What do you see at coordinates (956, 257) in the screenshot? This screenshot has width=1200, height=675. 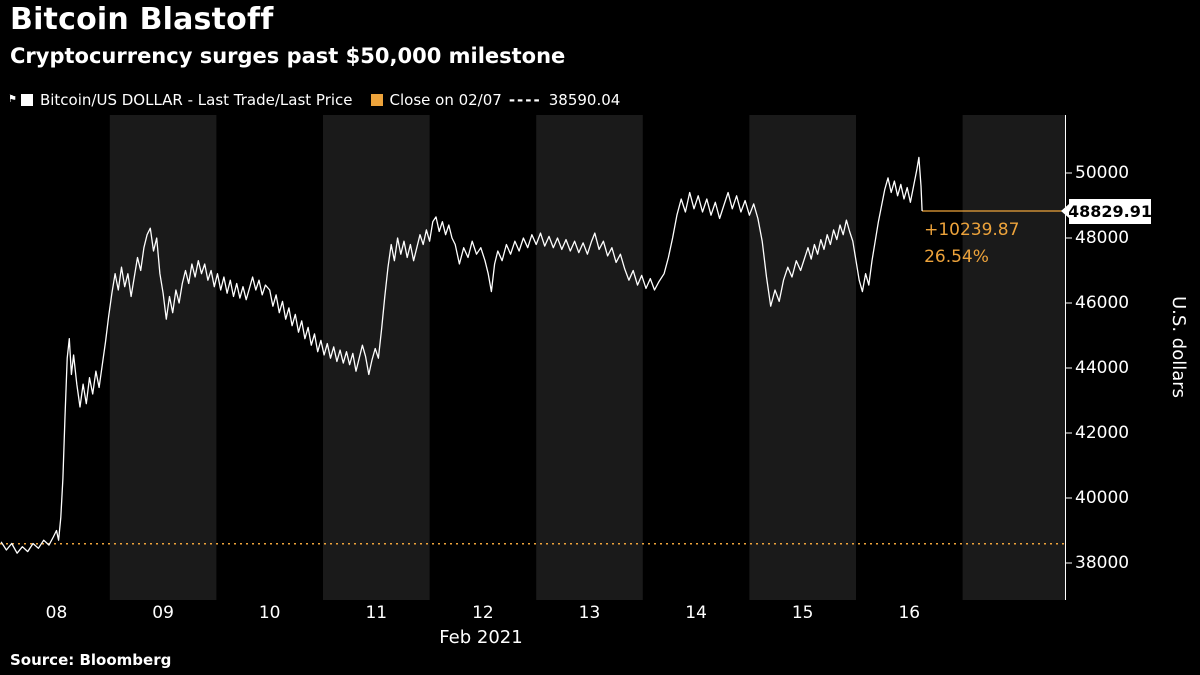 I see `price-change-percent: 26.54%` at bounding box center [956, 257].